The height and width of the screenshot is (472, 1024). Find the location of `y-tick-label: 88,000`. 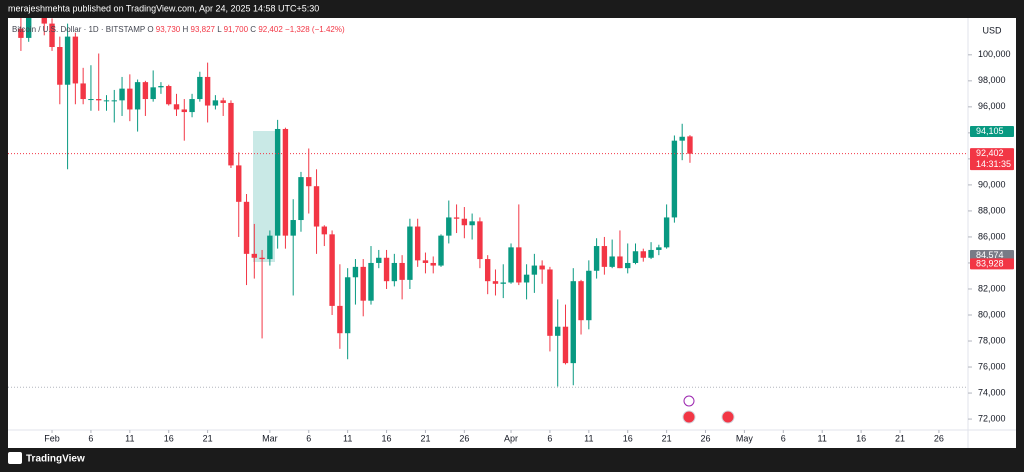

y-tick-label: 88,000 is located at coordinates (992, 210).